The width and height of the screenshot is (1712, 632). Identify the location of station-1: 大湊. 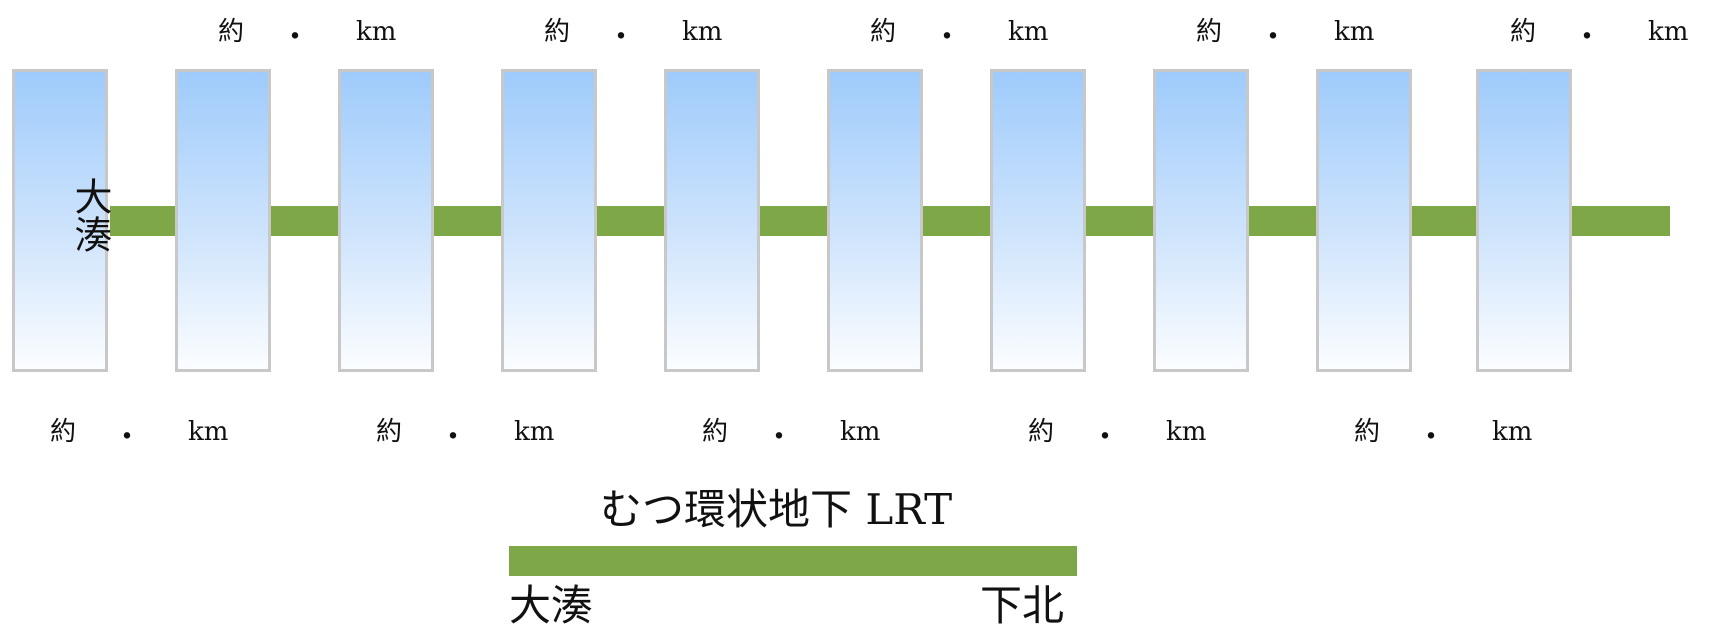
(62, 220).